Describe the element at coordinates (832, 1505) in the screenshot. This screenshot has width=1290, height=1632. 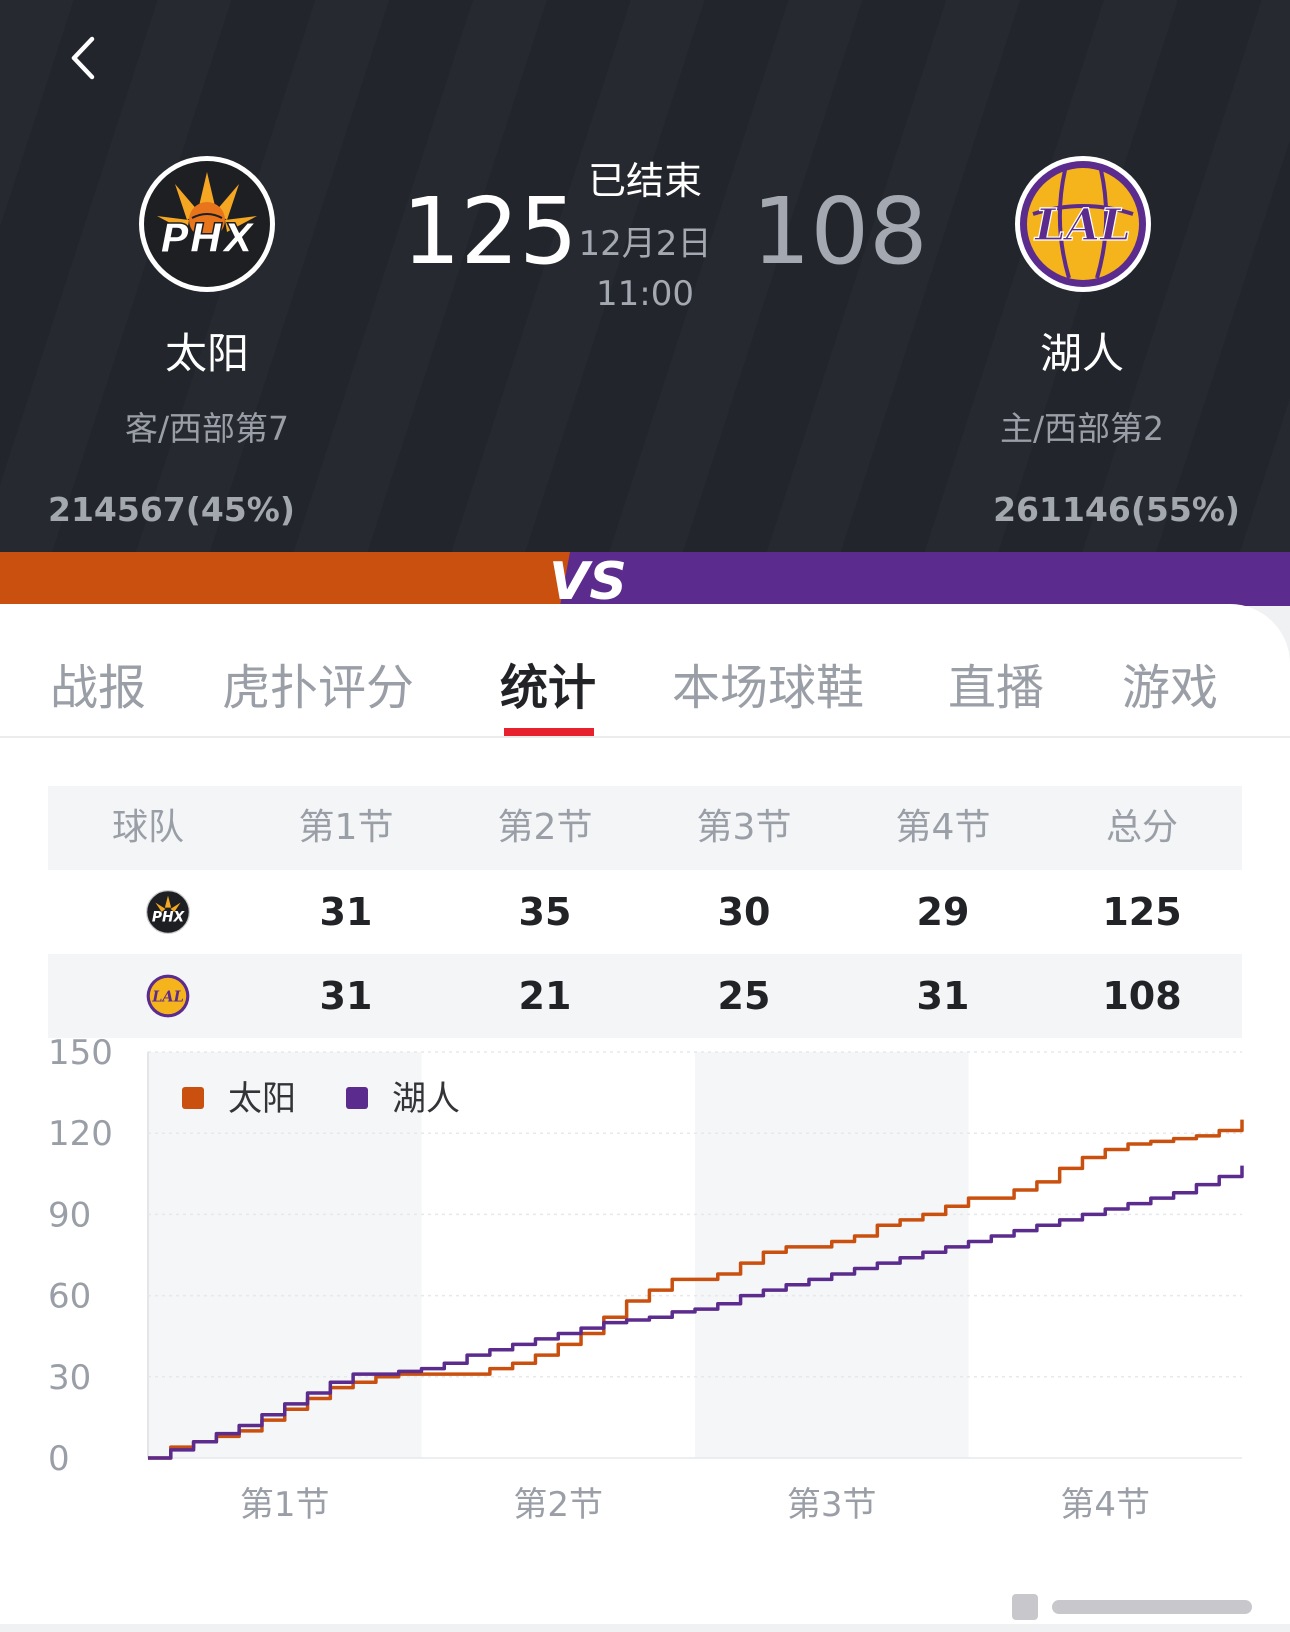
I see `x-tick-label: 第3节` at that location.